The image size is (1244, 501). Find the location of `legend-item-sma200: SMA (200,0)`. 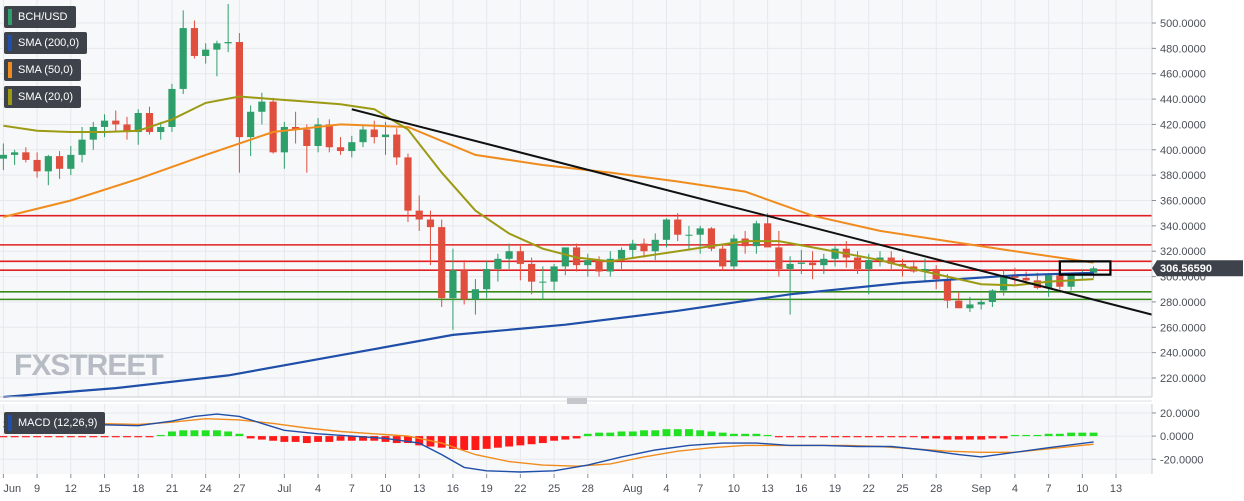

legend-item-sma200: SMA (200,0) is located at coordinates (46, 43).